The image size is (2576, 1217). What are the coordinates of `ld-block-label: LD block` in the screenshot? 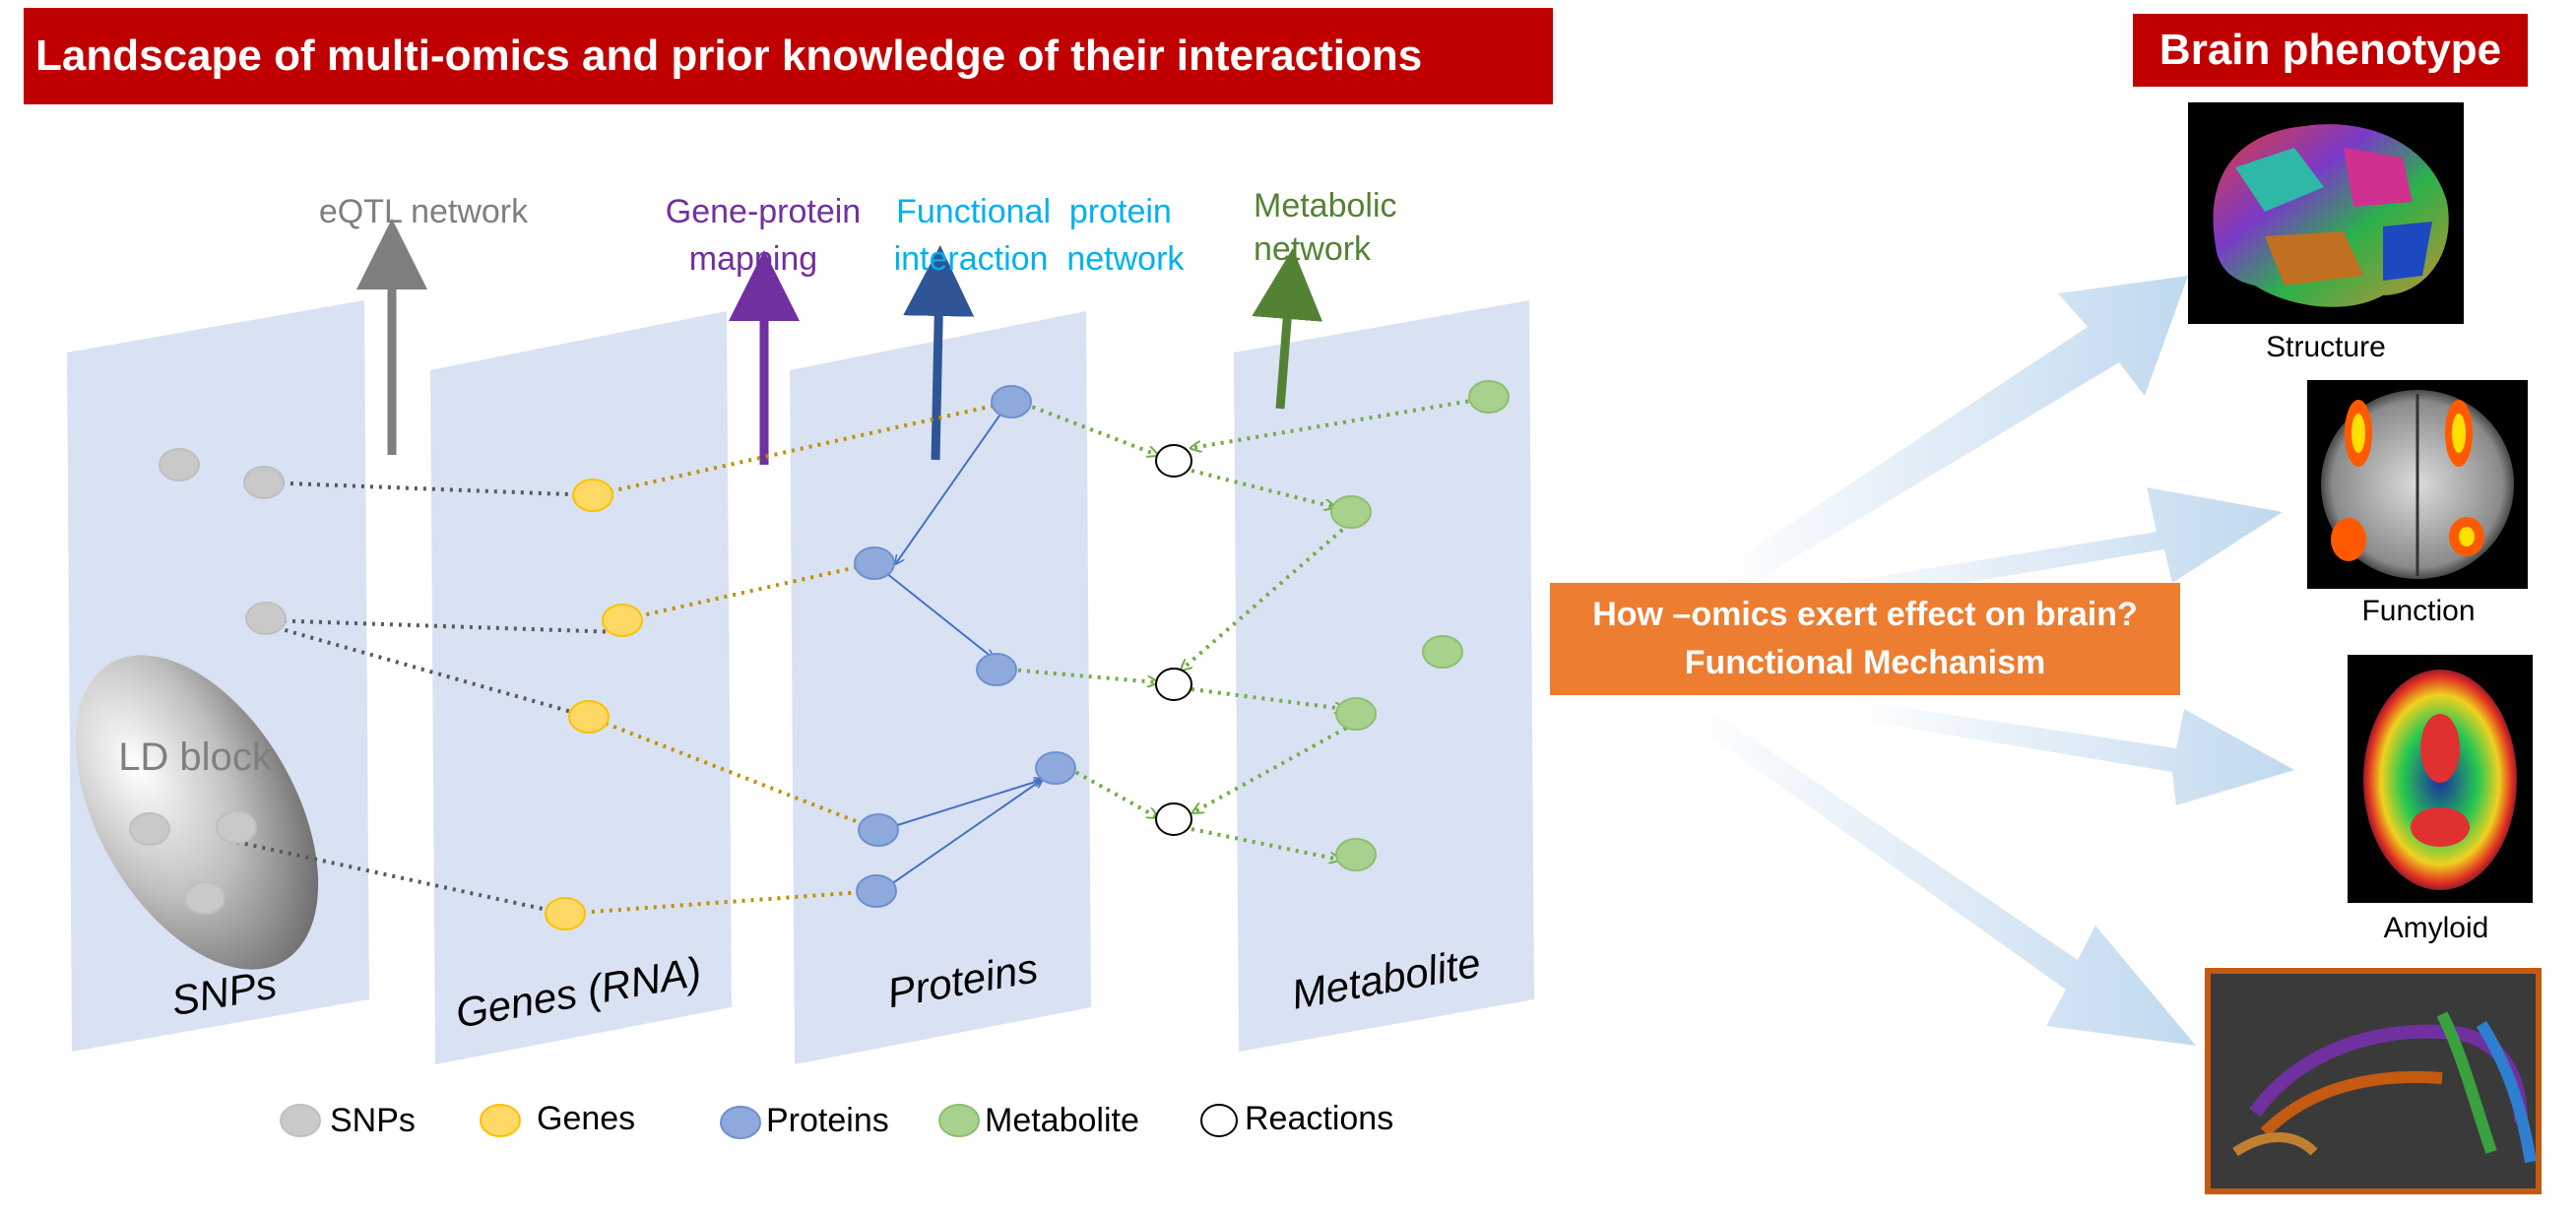 It's located at (195, 757).